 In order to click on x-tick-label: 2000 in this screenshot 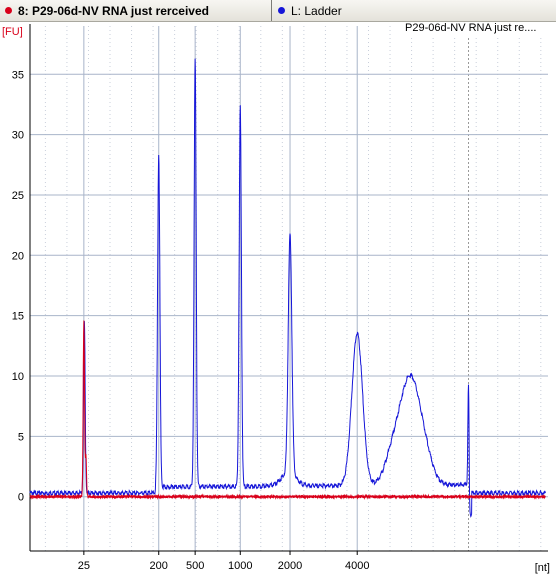, I will do `click(290, 566)`.